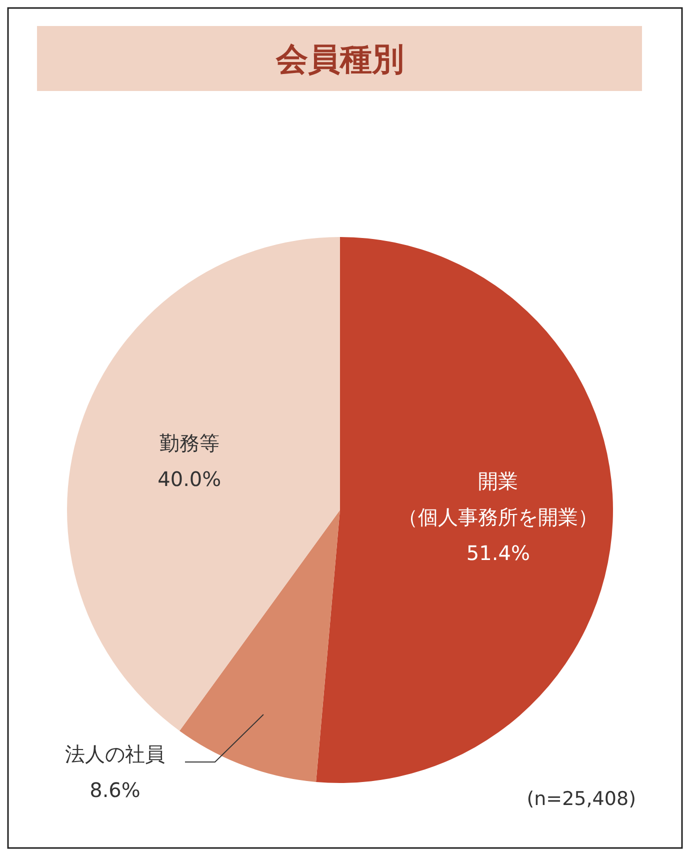  I want to click on chart-title: 会員種別, so click(339, 59).